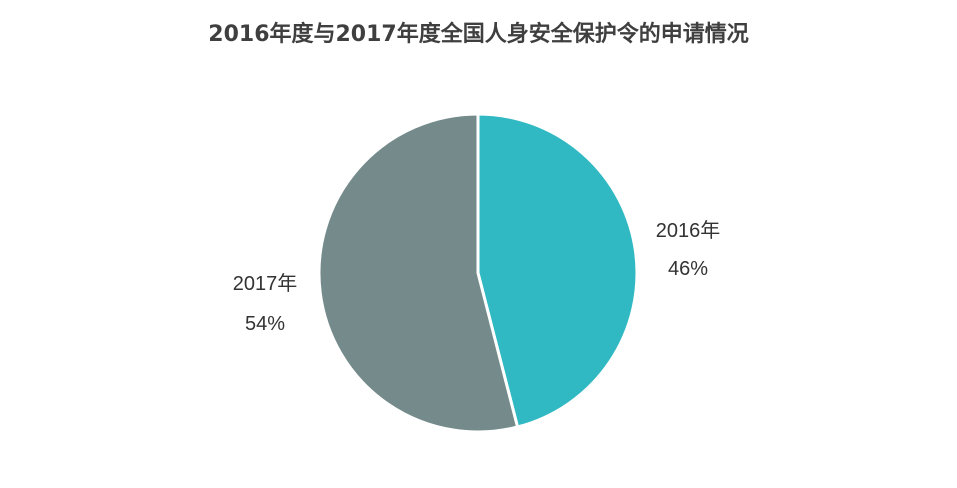 This screenshot has width=957, height=488. What do you see at coordinates (265, 324) in the screenshot?
I see `slice-percent-label: 54%` at bounding box center [265, 324].